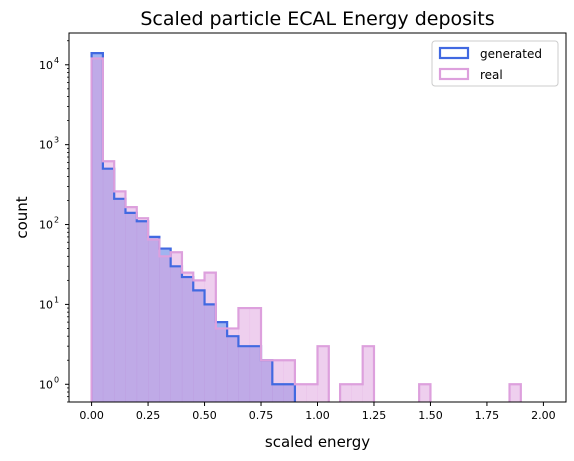  Describe the element at coordinates (454, 74) in the screenshot. I see `legend-swatch-real` at that location.